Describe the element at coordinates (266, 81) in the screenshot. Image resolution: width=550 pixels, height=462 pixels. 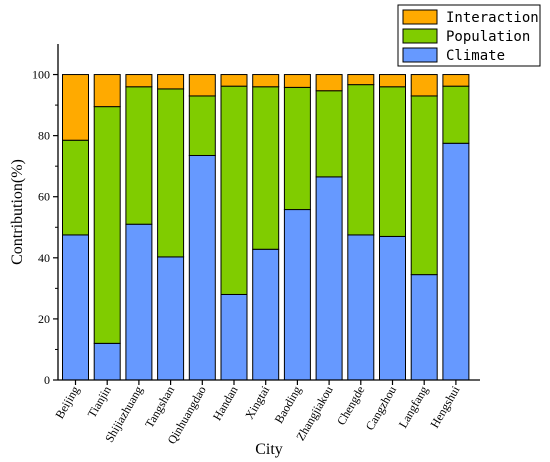
I see `bar-interaction-xingtai` at that location.